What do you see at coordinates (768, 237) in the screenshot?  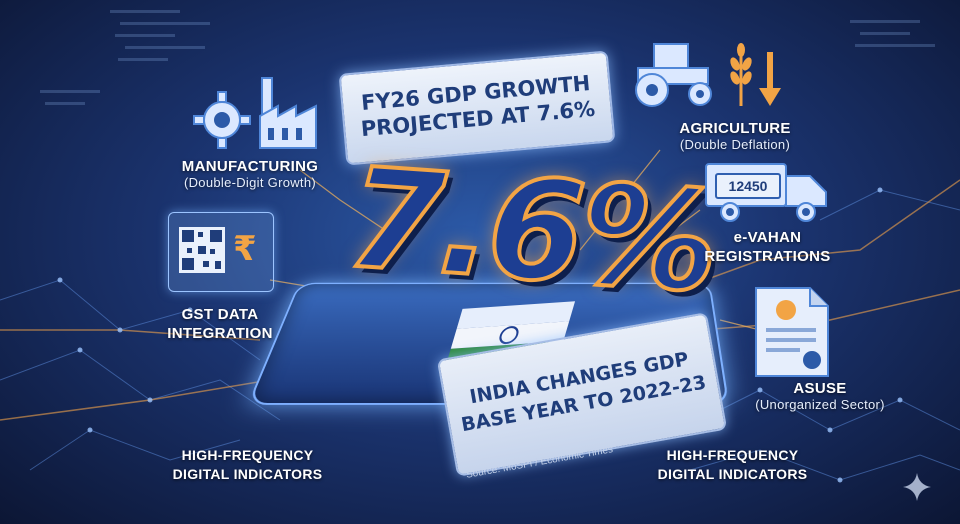 I see `evahan-line-1: e-VAHAN` at bounding box center [768, 237].